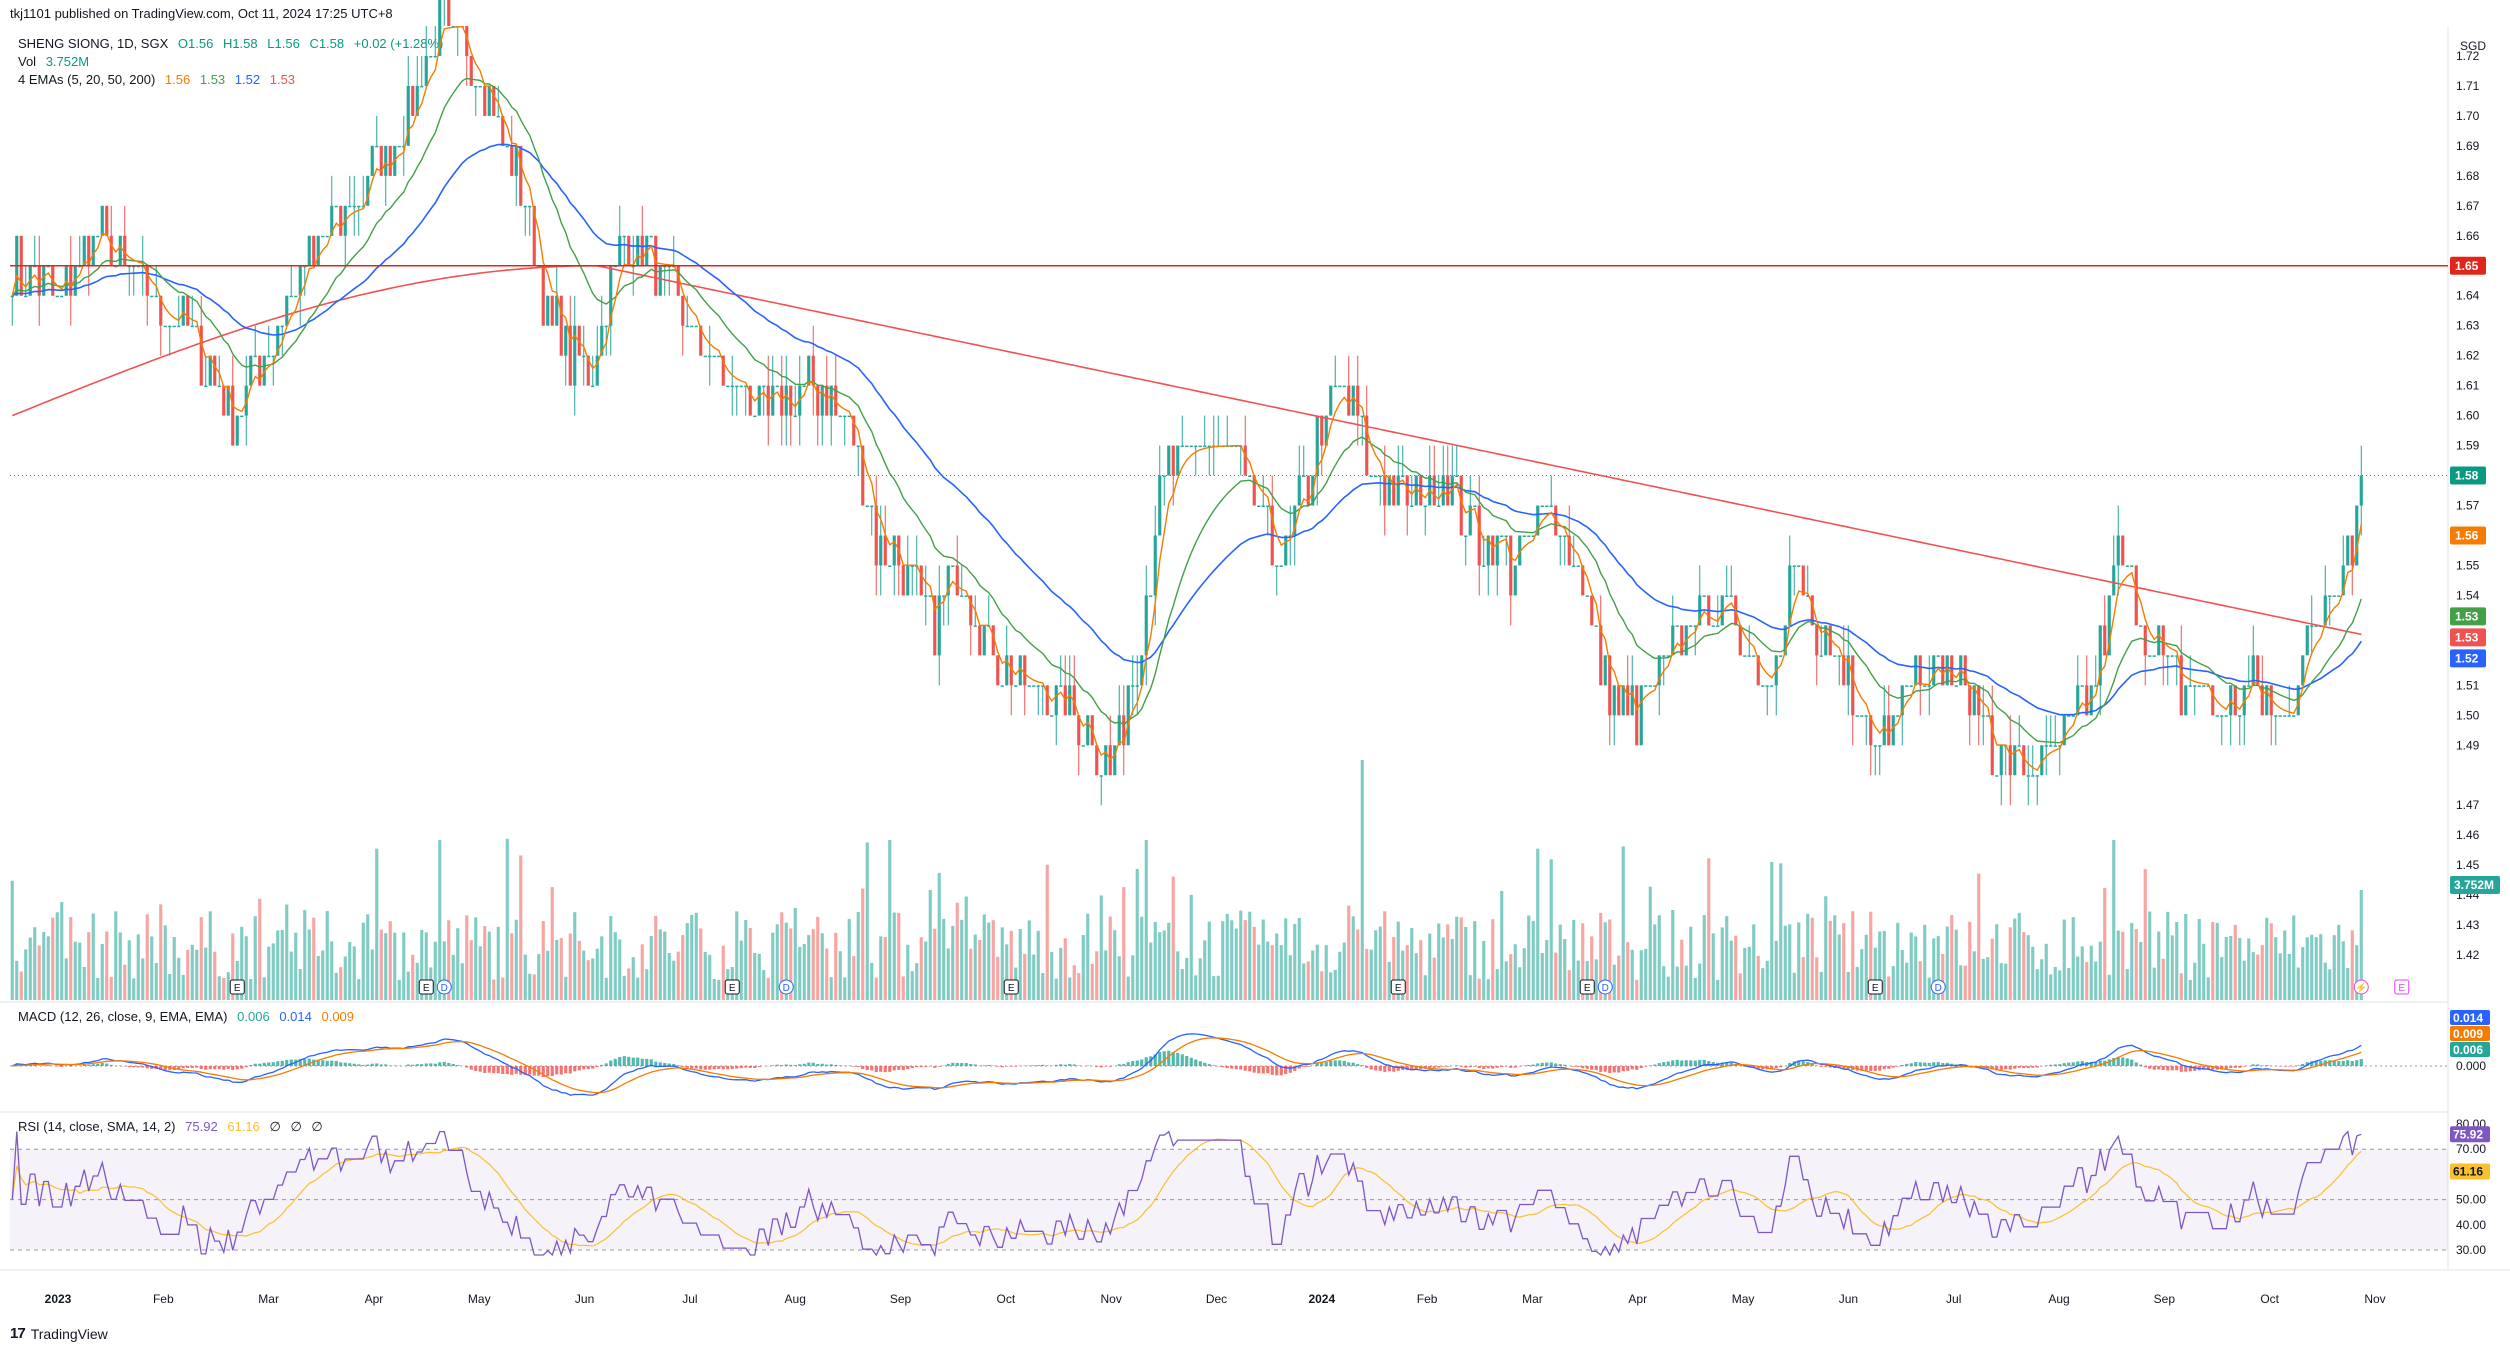 The image size is (2510, 1350). I want to click on resistance-badge-text: 1.65, so click(2467, 266).